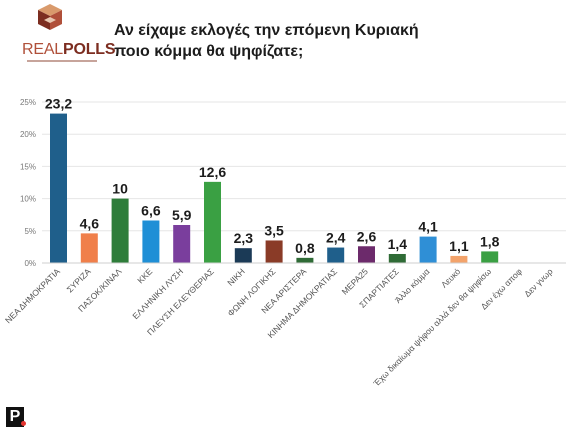 The height and width of the screenshot is (443, 573). I want to click on data-label: 1,4, so click(398, 244).